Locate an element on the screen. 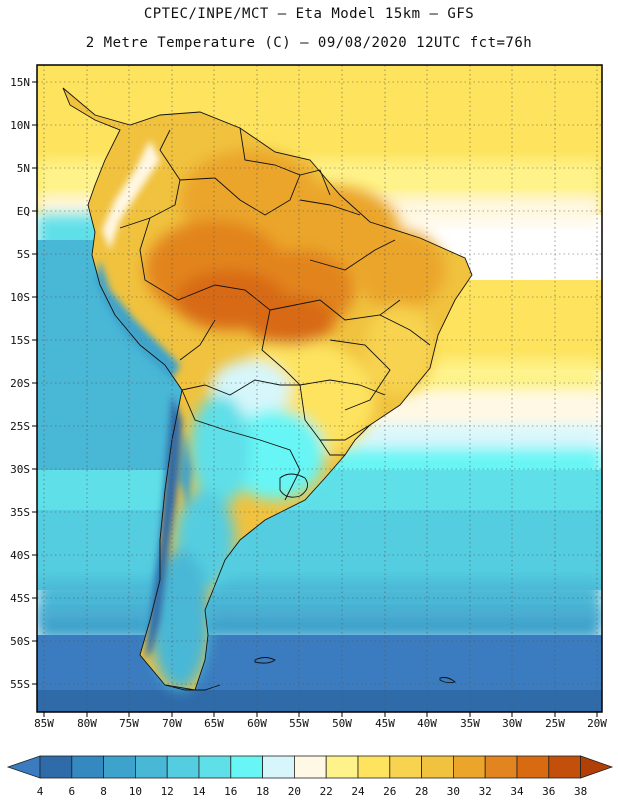  lat-label: 15N is located at coordinates (20, 82).